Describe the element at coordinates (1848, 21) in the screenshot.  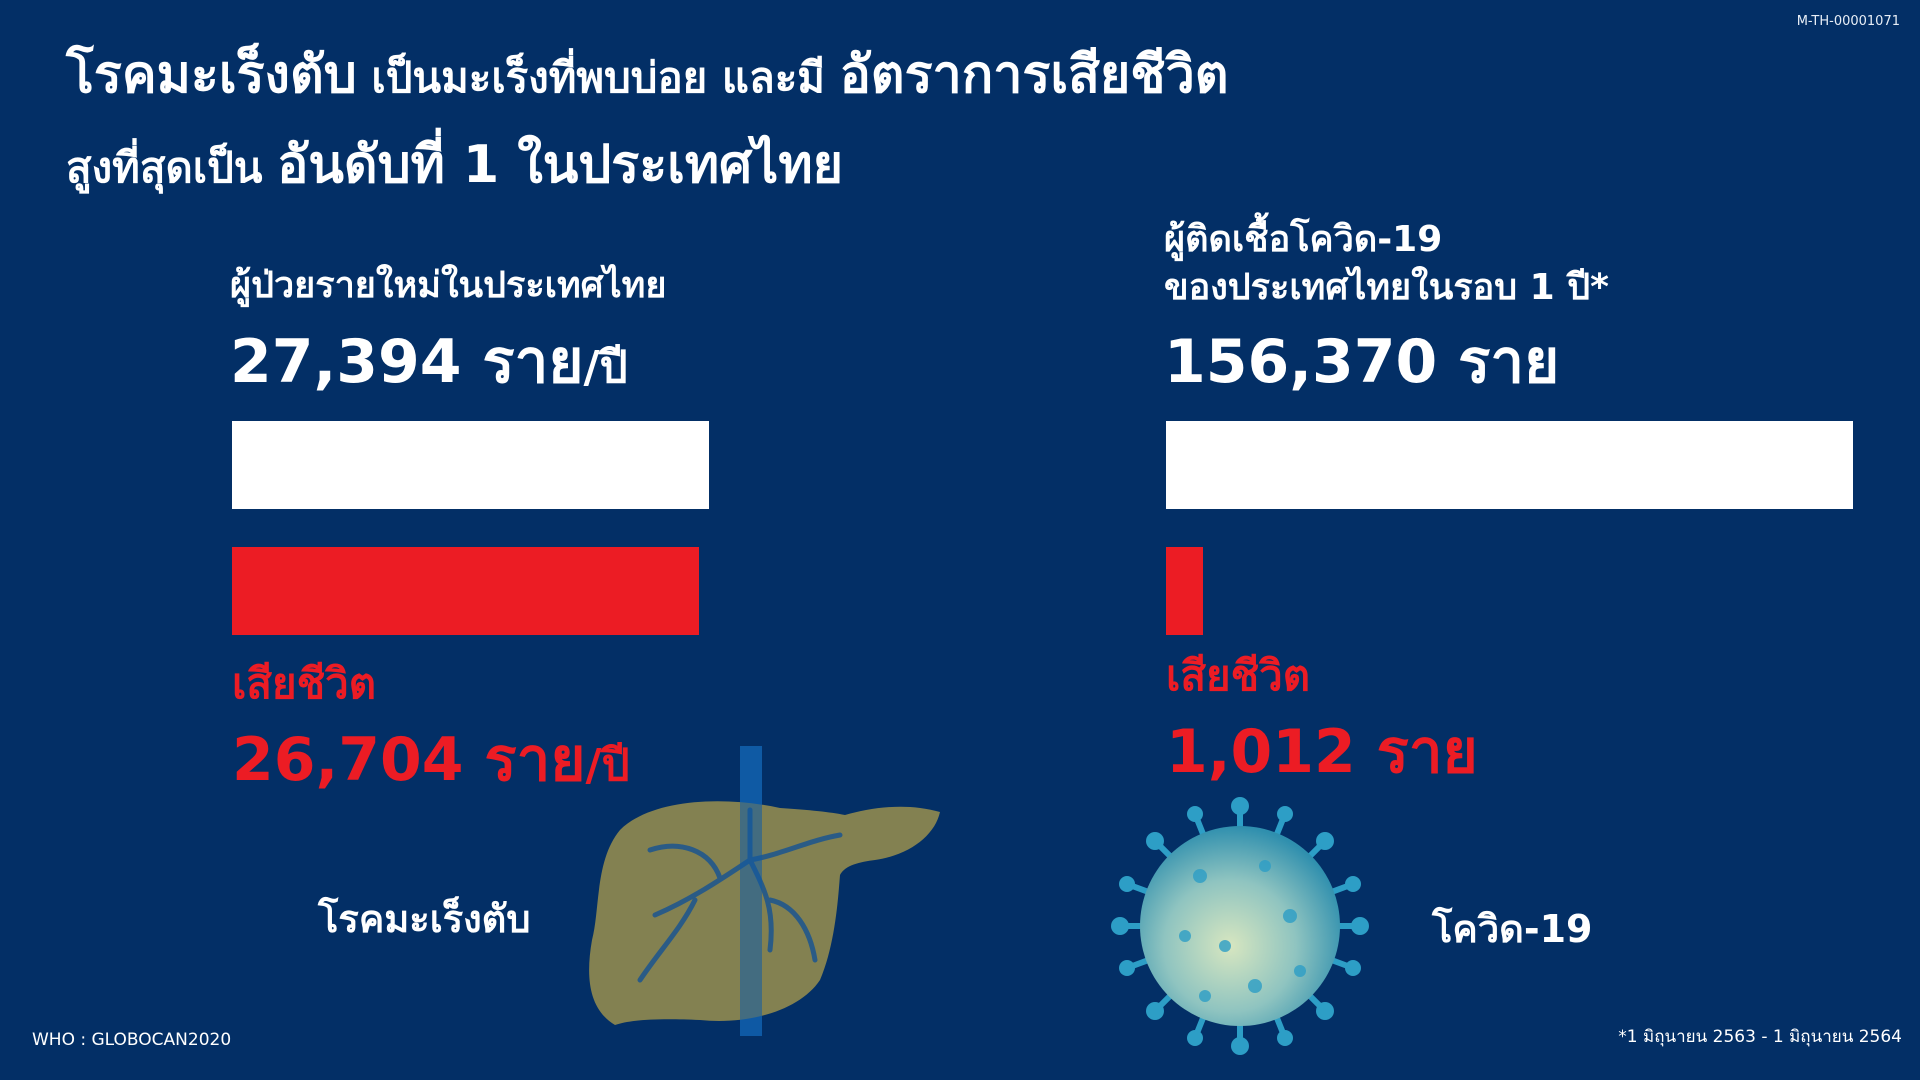
I see `document-code: M-TH-00001071` at that location.